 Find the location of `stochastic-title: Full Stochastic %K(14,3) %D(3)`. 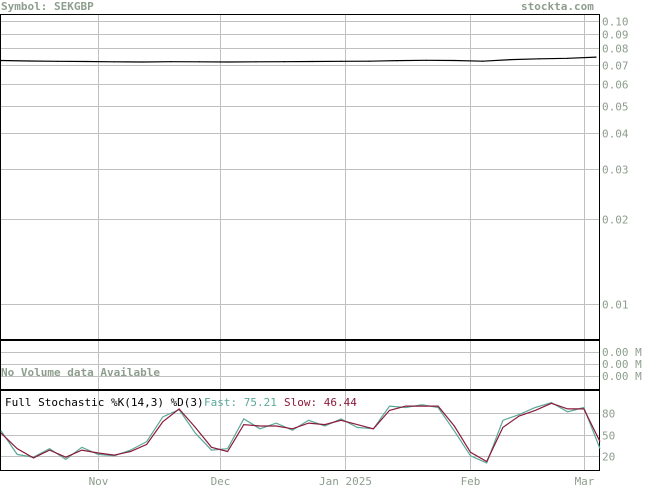

stochastic-title: Full Stochastic %K(14,3) %D(3) is located at coordinates (104, 402).